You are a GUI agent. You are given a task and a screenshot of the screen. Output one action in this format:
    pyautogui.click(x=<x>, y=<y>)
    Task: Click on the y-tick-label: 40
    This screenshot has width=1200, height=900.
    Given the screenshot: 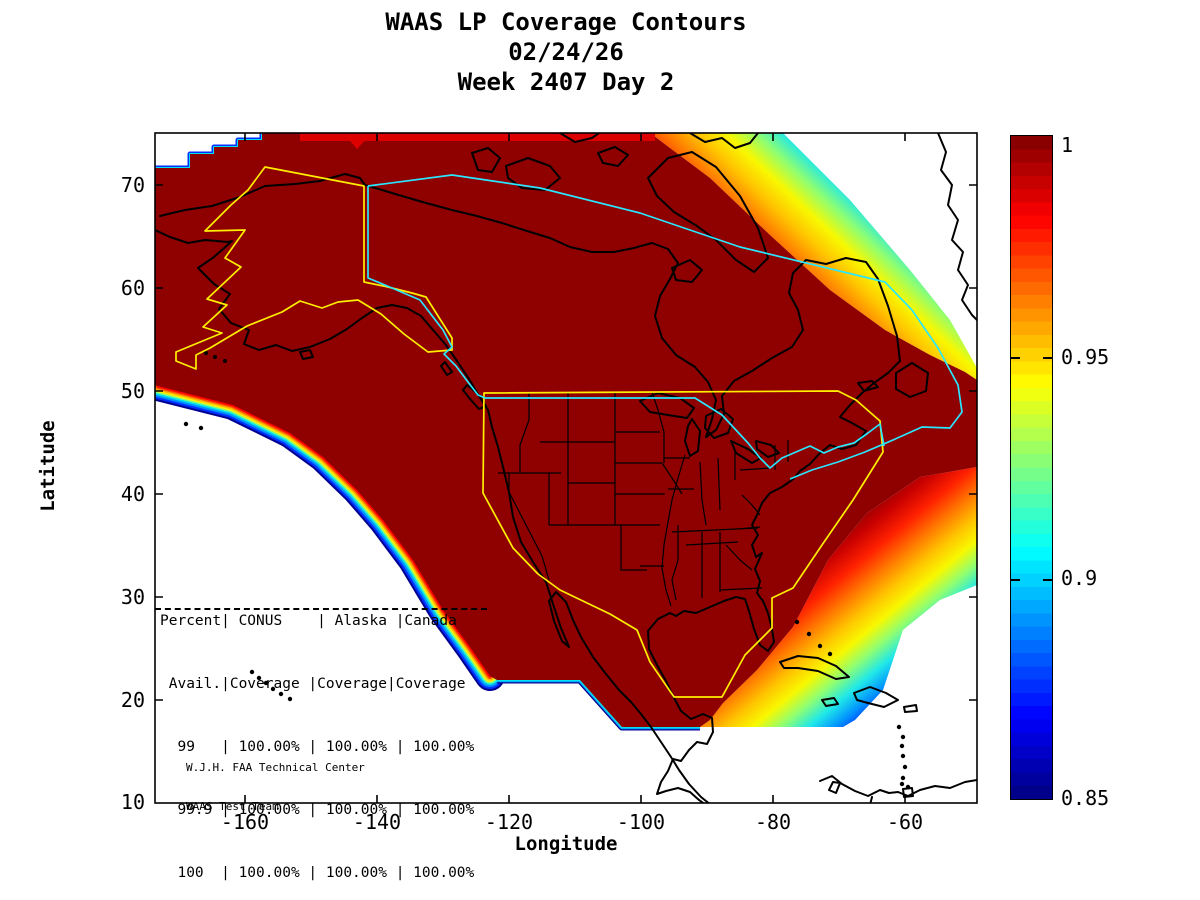 What is the action you would take?
    pyautogui.click(x=132, y=494)
    